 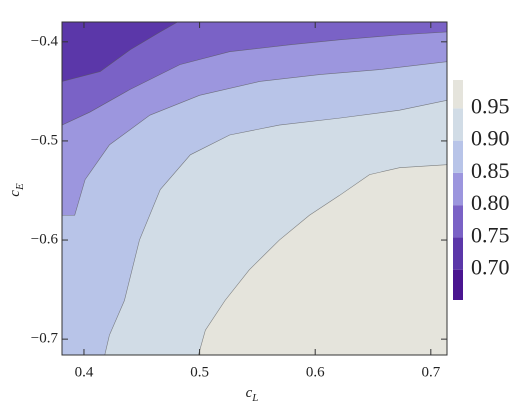 I want to click on y-tick-label: −0.6, so click(x=45, y=239).